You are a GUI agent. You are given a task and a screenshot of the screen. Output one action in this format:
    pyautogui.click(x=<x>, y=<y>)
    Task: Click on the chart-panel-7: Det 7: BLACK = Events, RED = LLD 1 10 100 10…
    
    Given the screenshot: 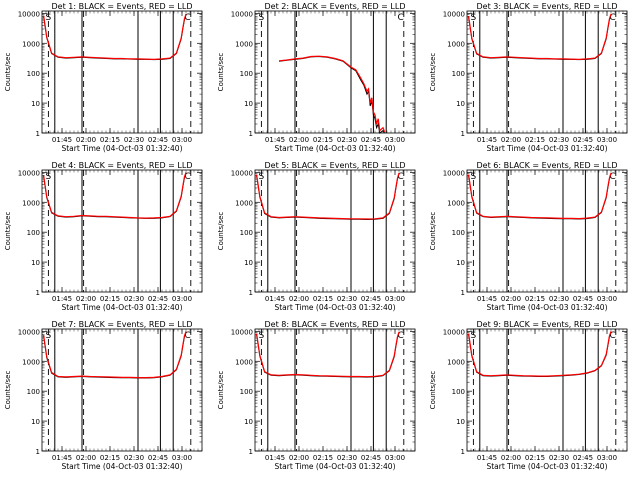 What is the action you would take?
    pyautogui.click(x=103, y=395)
    